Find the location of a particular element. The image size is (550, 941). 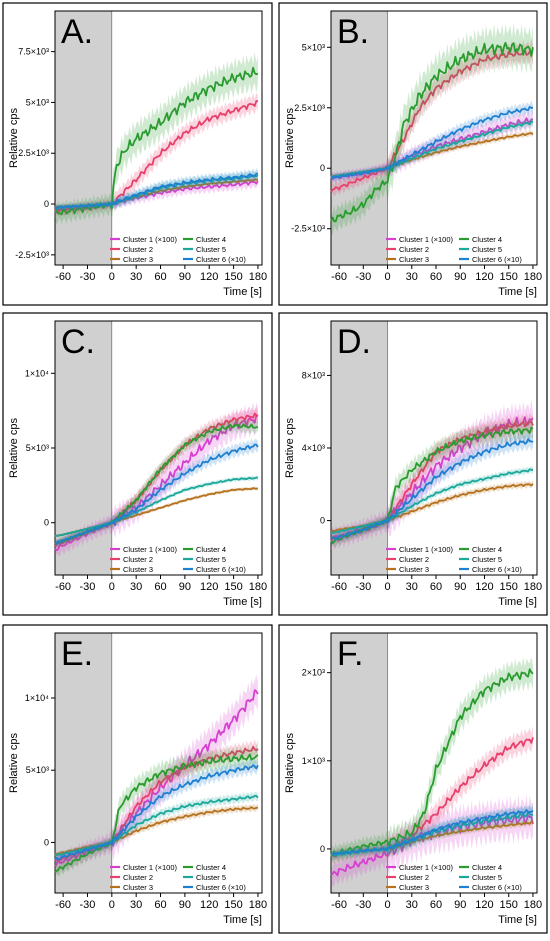

series-4-line is located at coordinates (156, 813).